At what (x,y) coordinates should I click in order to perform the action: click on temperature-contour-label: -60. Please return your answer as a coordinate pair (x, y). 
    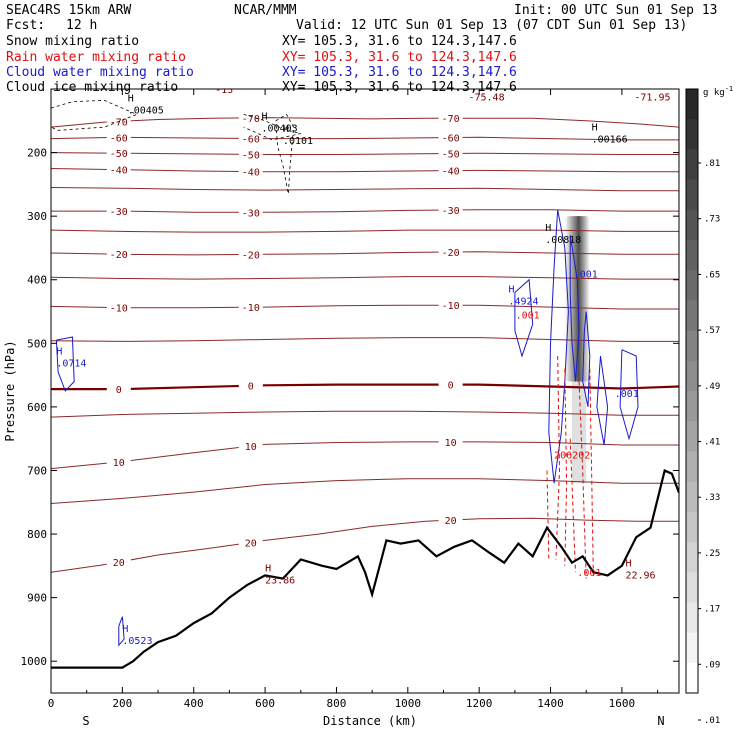
    Looking at the image, I should click on (119, 138).